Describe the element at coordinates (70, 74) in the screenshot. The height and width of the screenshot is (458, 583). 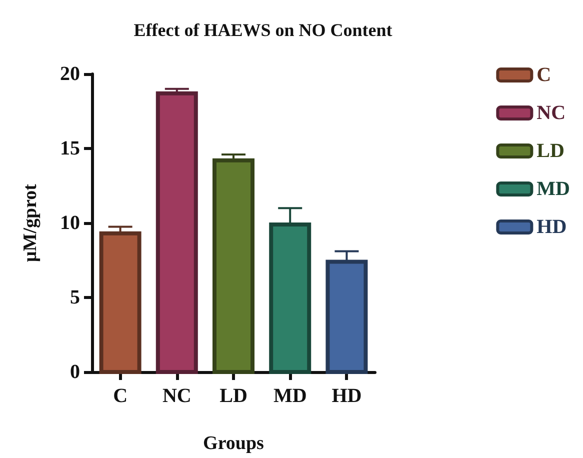
I see `y-tick-label: 20` at that location.